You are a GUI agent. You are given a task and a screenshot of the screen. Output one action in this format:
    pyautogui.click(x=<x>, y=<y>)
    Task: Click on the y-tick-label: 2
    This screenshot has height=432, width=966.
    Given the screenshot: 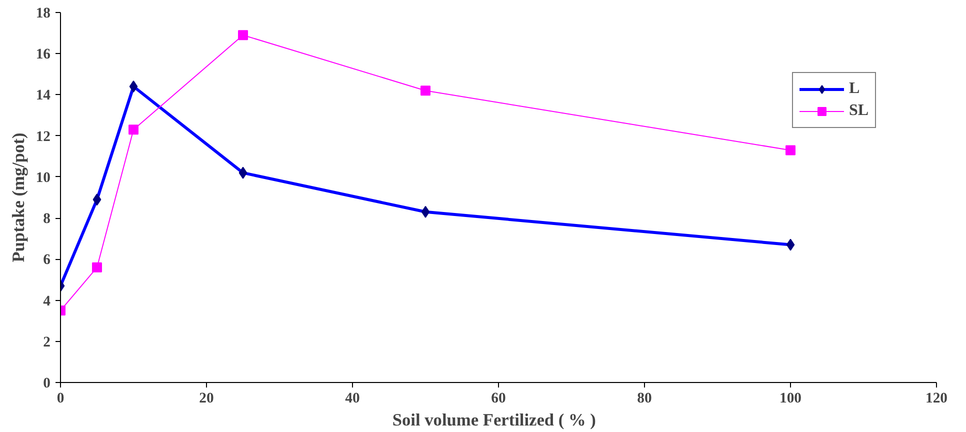 What is the action you would take?
    pyautogui.click(x=46, y=342)
    